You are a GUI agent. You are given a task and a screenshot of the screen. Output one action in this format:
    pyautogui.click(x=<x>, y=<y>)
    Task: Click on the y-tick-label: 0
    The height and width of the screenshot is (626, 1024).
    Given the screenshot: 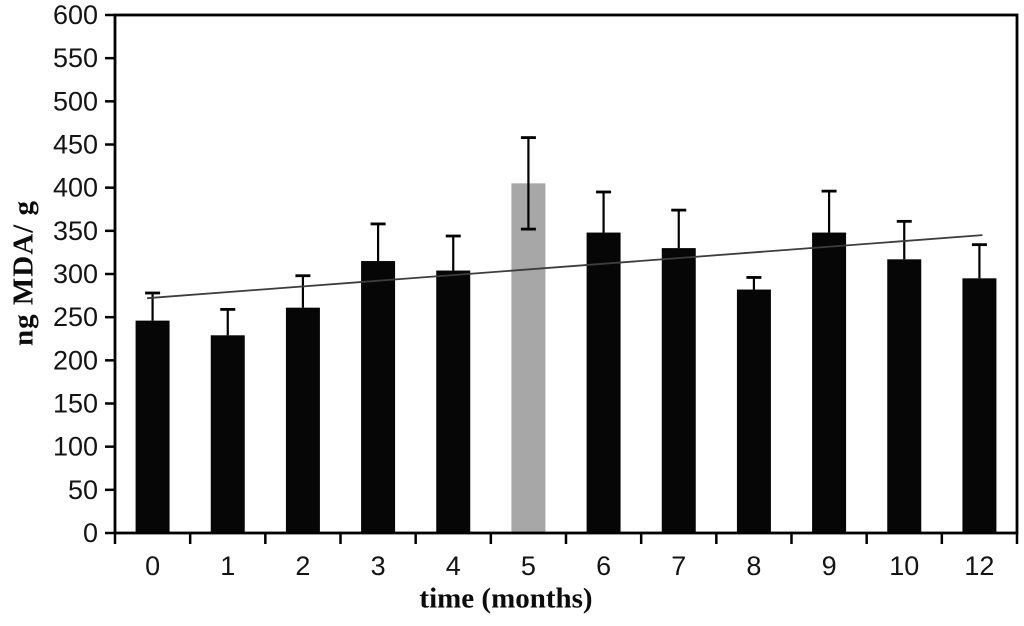 What is the action you would take?
    pyautogui.click(x=90, y=533)
    